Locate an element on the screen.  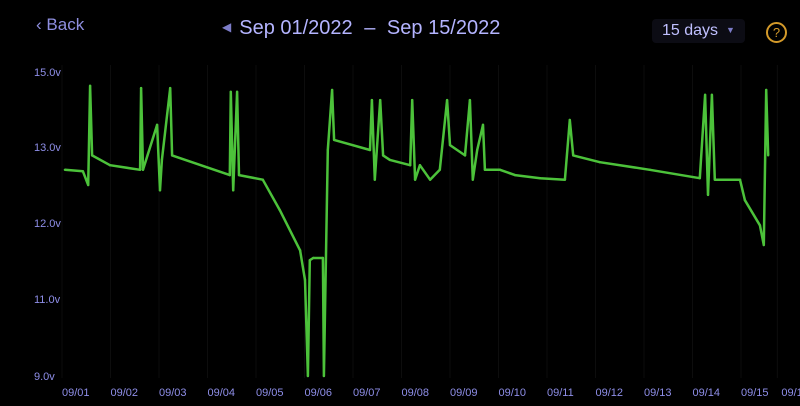
x-tick-label: 09/03 is located at coordinates (173, 393).